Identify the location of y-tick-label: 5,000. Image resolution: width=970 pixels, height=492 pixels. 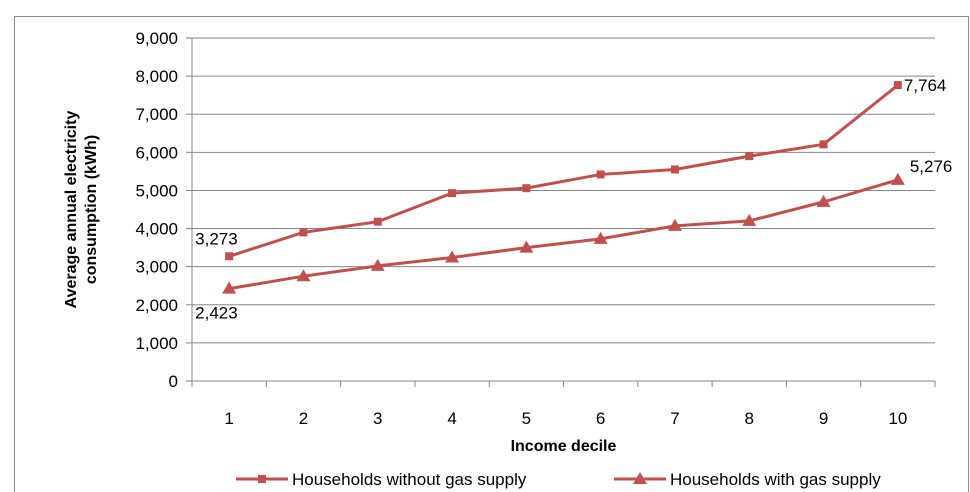
(156, 190).